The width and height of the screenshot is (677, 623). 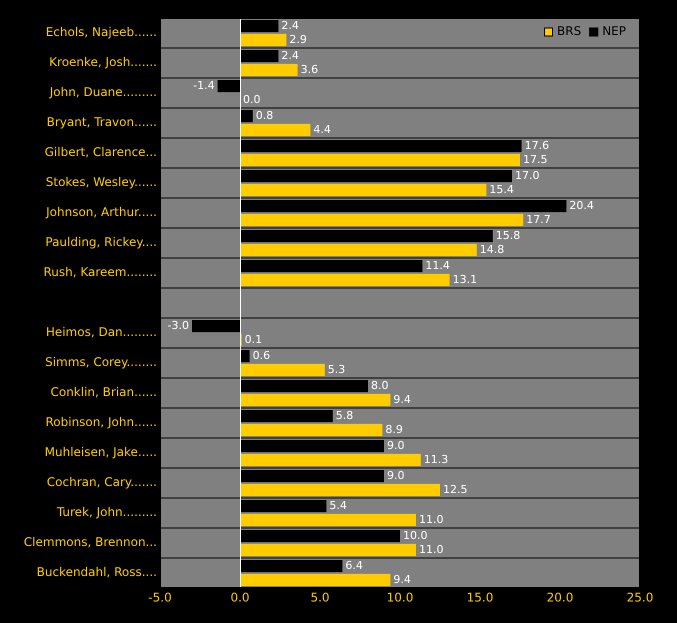 What do you see at coordinates (415, 535) in the screenshot?
I see `data-label: 10.0` at bounding box center [415, 535].